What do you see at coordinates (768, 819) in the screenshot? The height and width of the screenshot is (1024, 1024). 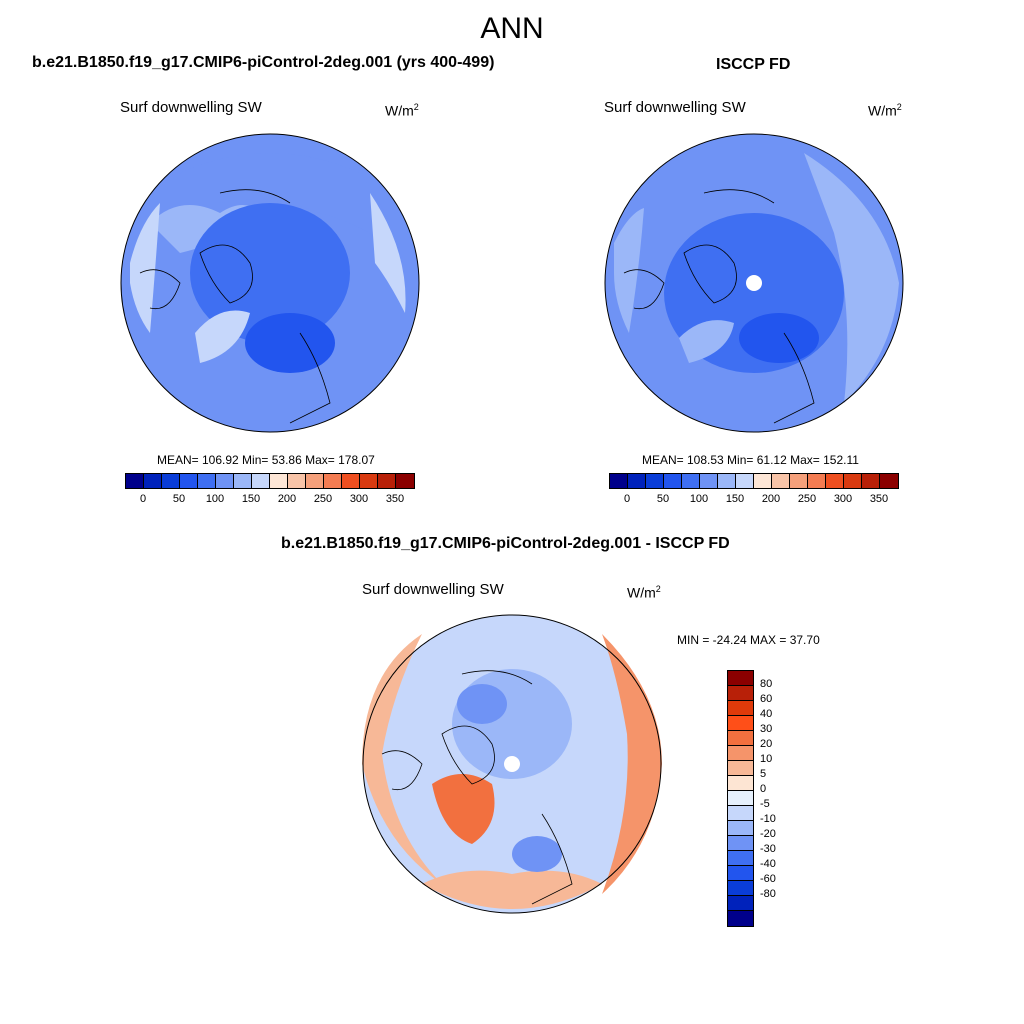 I see `diff-colorbar-tick-label: -10` at bounding box center [768, 819].